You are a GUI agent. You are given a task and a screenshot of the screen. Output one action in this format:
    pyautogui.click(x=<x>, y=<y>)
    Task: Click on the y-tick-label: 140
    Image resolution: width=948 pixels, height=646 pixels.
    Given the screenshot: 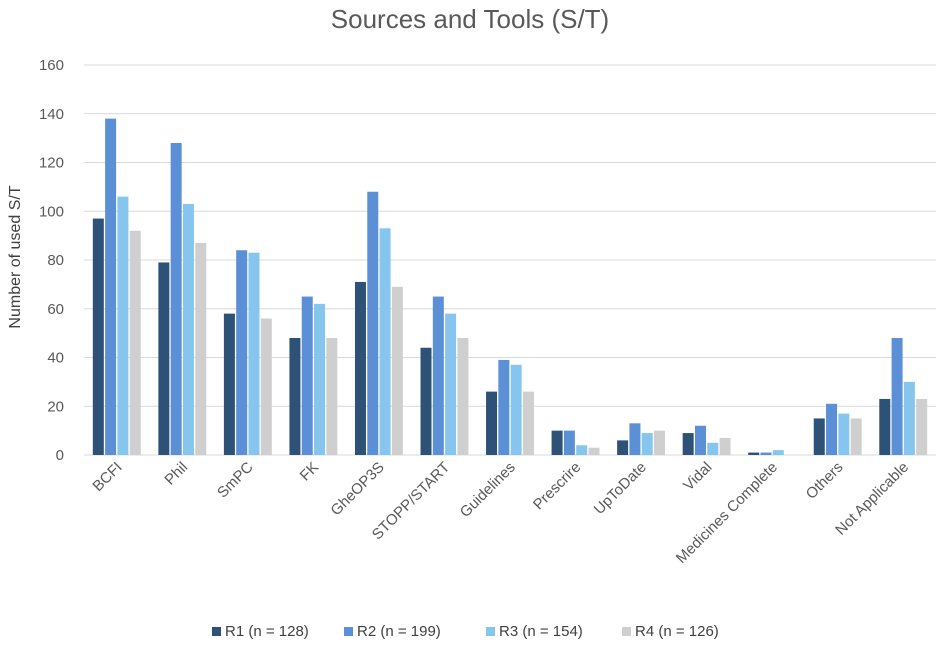 What is the action you would take?
    pyautogui.click(x=51, y=114)
    